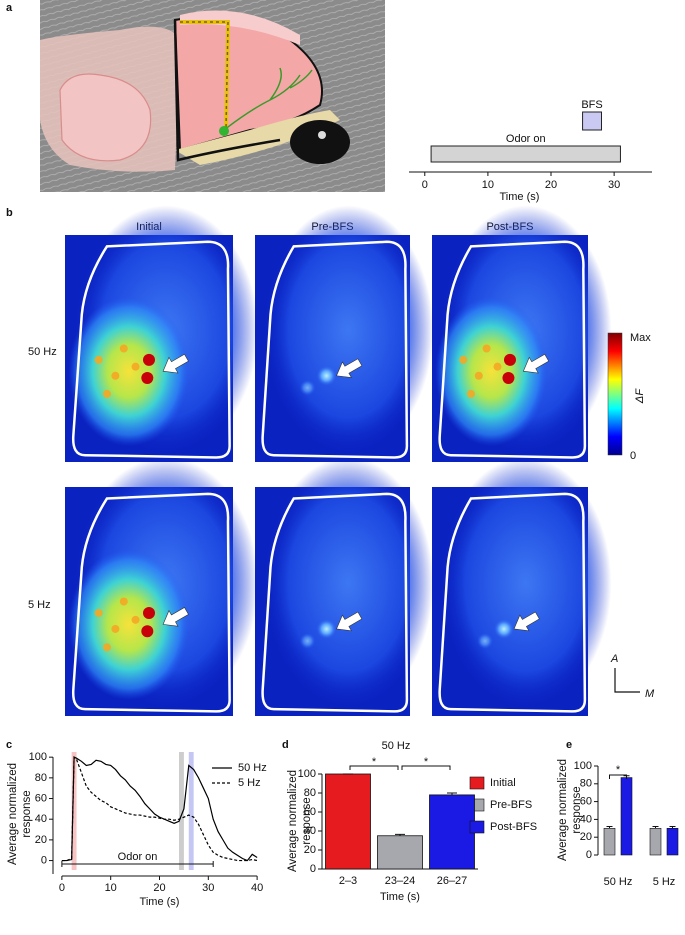 The image size is (685, 935). I want to click on legend-label: Pre-BFS, so click(511, 805).